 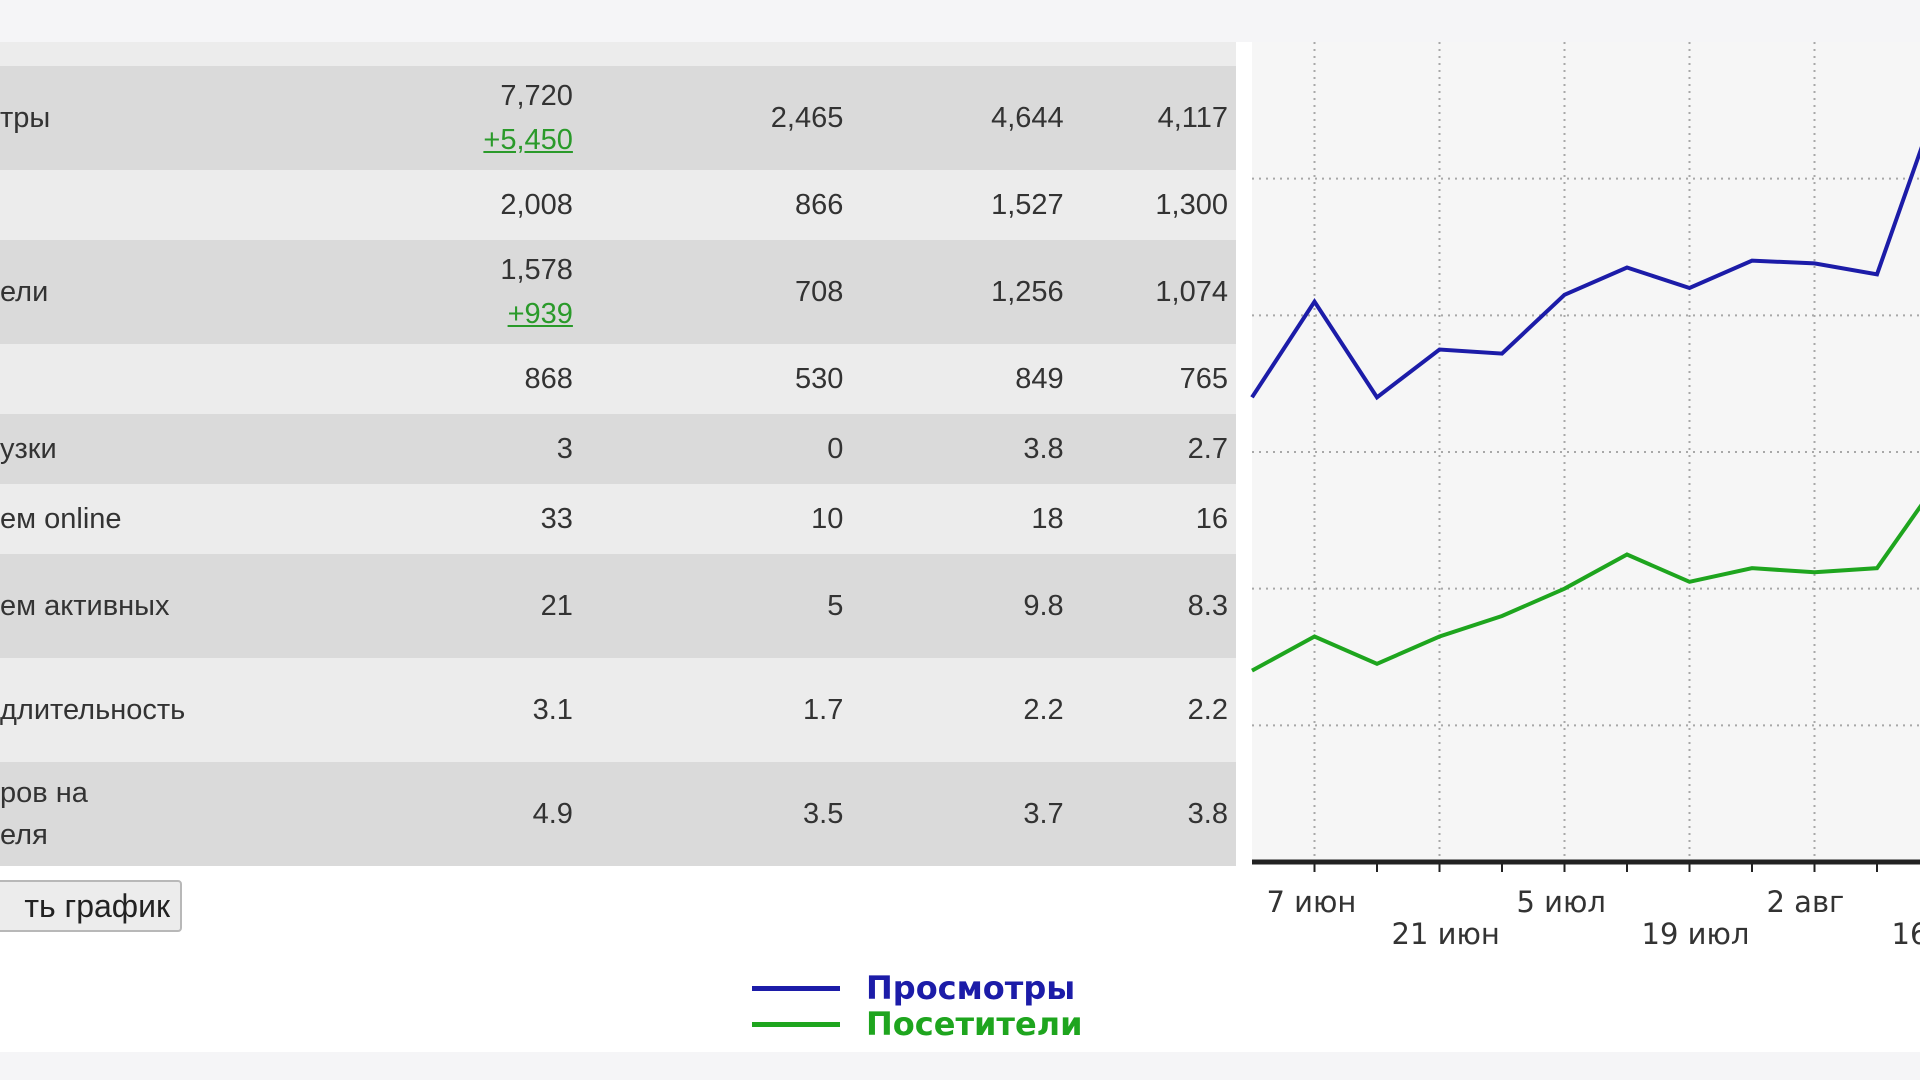 I want to click on row-label: ели, so click(x=190, y=292).